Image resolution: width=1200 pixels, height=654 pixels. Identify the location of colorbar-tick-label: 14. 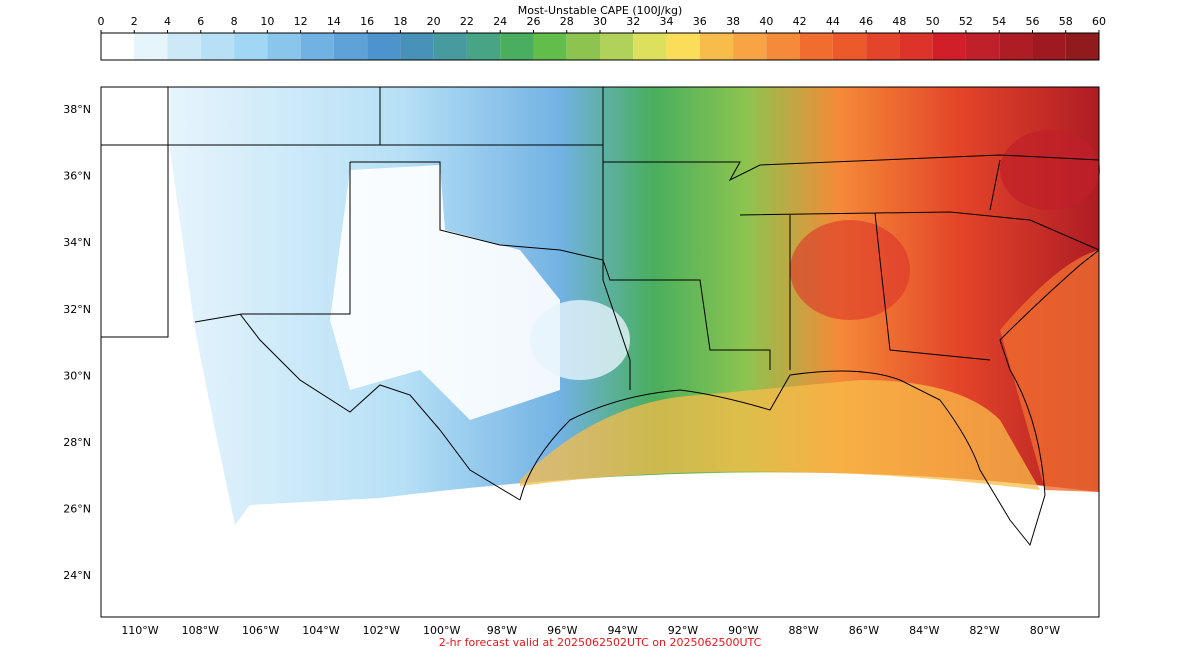
(334, 21).